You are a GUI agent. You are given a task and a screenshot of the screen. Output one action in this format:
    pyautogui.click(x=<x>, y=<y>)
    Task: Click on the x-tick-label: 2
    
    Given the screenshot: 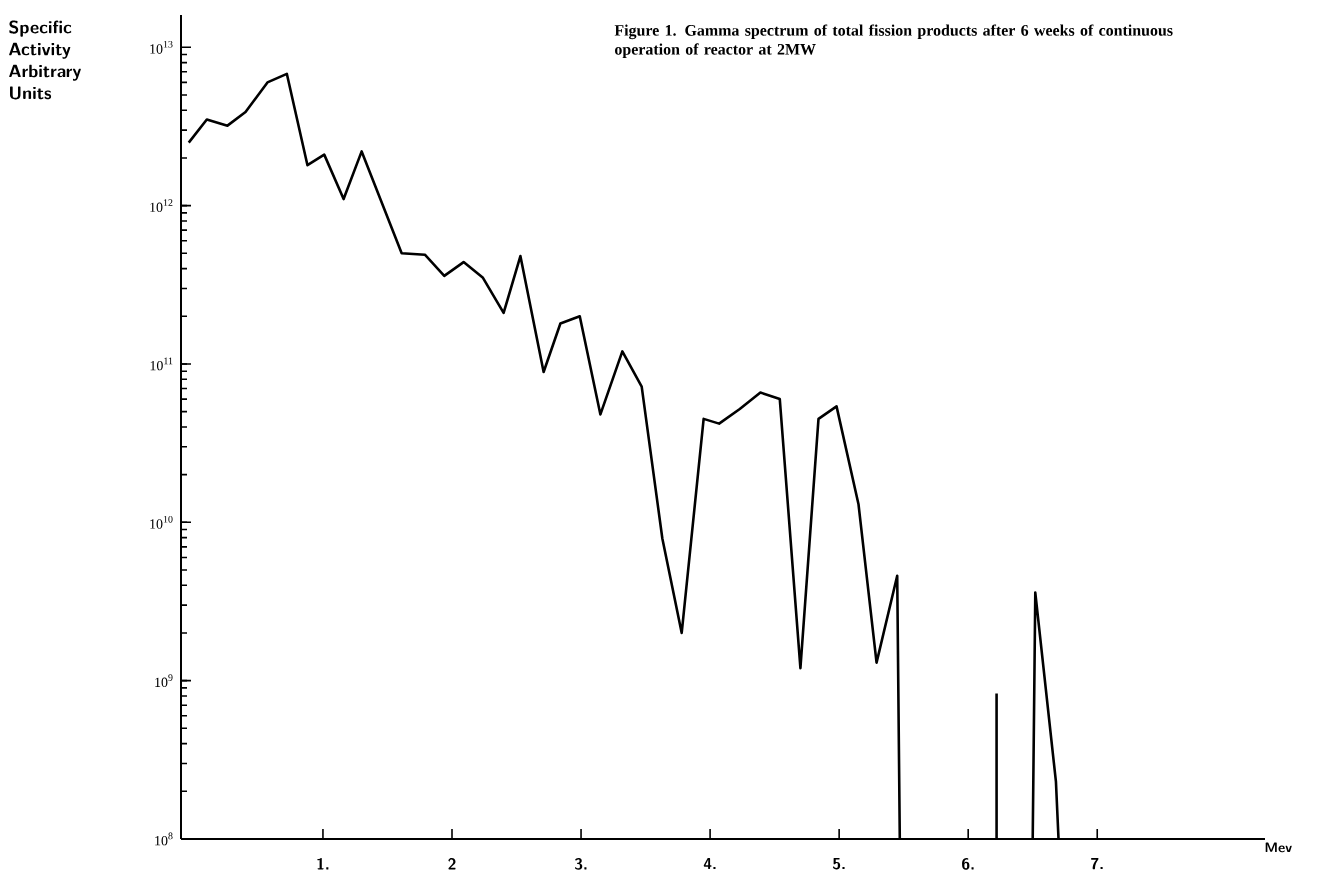 What is the action you would take?
    pyautogui.click(x=452, y=864)
    